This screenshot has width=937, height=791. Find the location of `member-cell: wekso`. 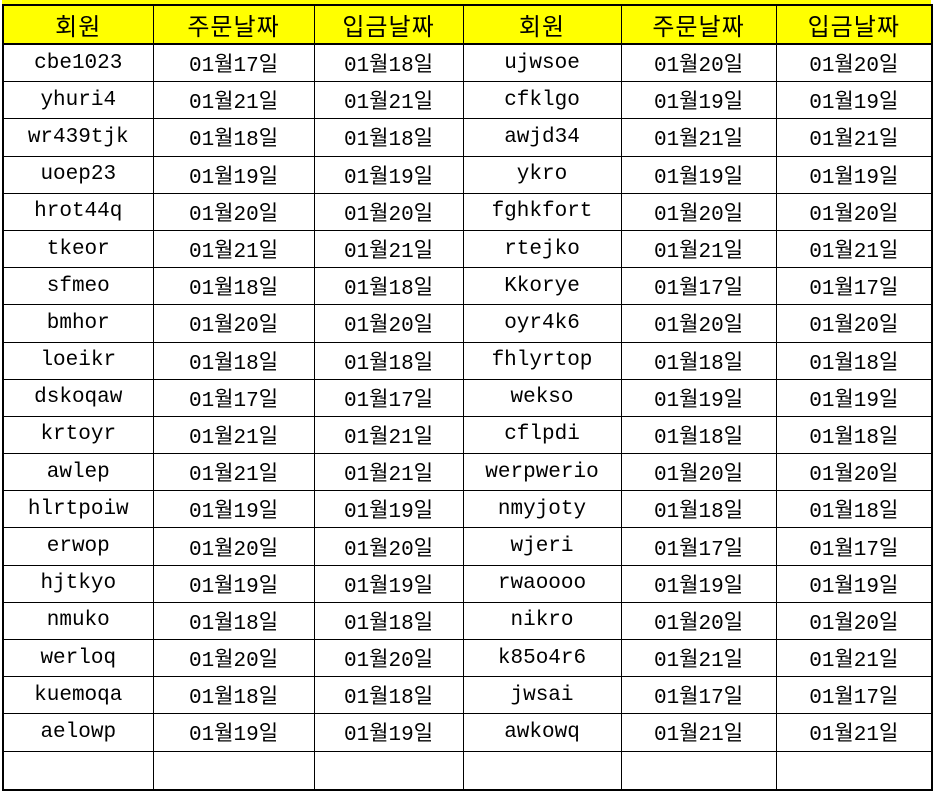

member-cell: wekso is located at coordinates (542, 397).